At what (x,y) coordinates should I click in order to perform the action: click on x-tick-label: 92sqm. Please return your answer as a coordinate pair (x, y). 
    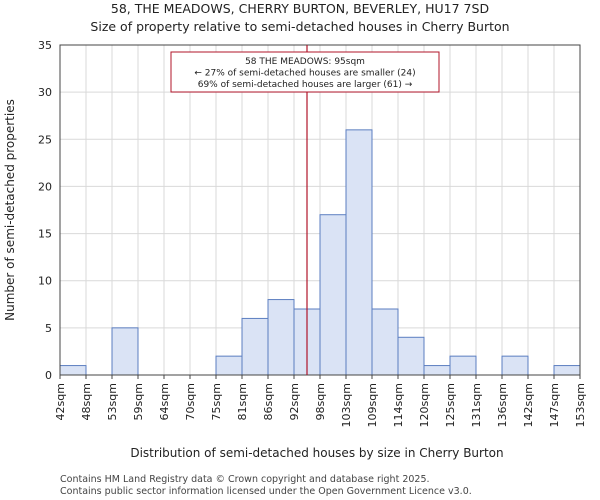
    Looking at the image, I should click on (294, 401).